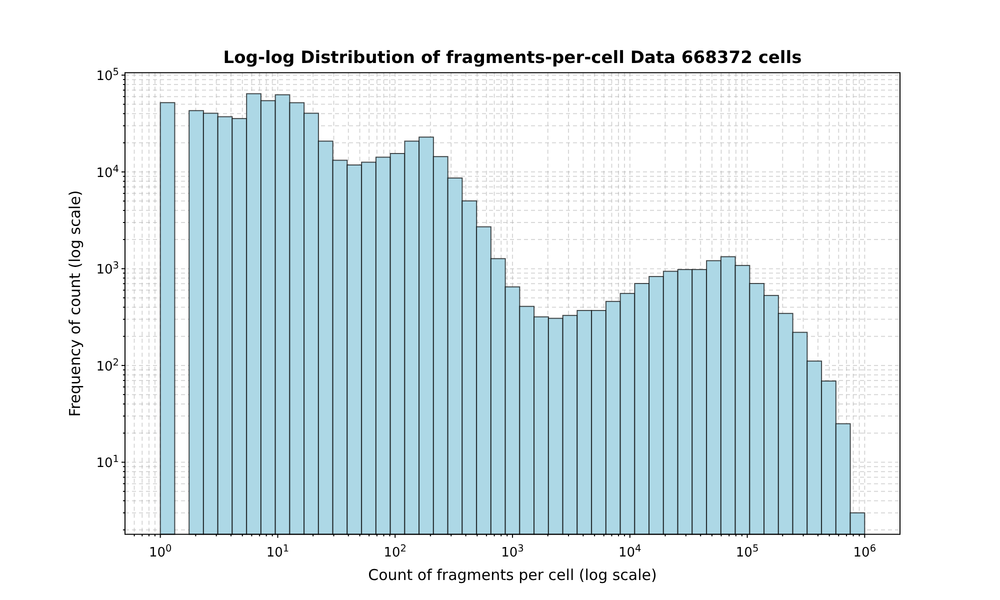  What do you see at coordinates (630, 551) in the screenshot?
I see `x-tick-label: 10$^{4}$` at bounding box center [630, 551].